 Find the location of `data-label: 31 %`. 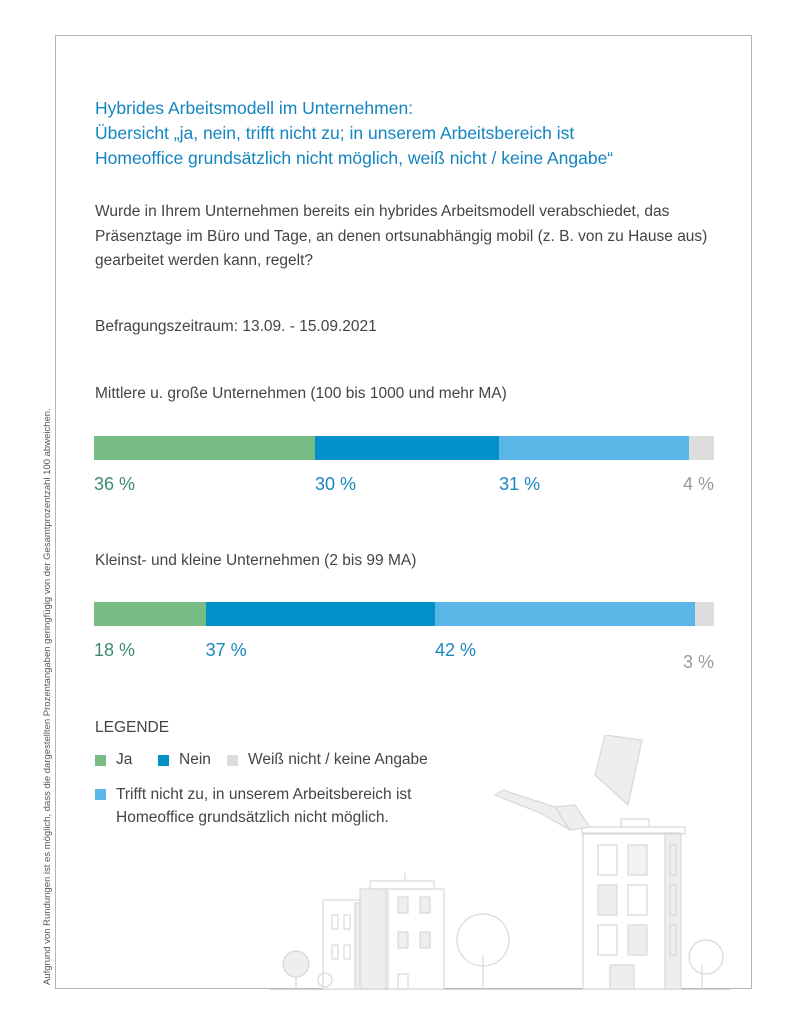

data-label: 31 % is located at coordinates (520, 484).